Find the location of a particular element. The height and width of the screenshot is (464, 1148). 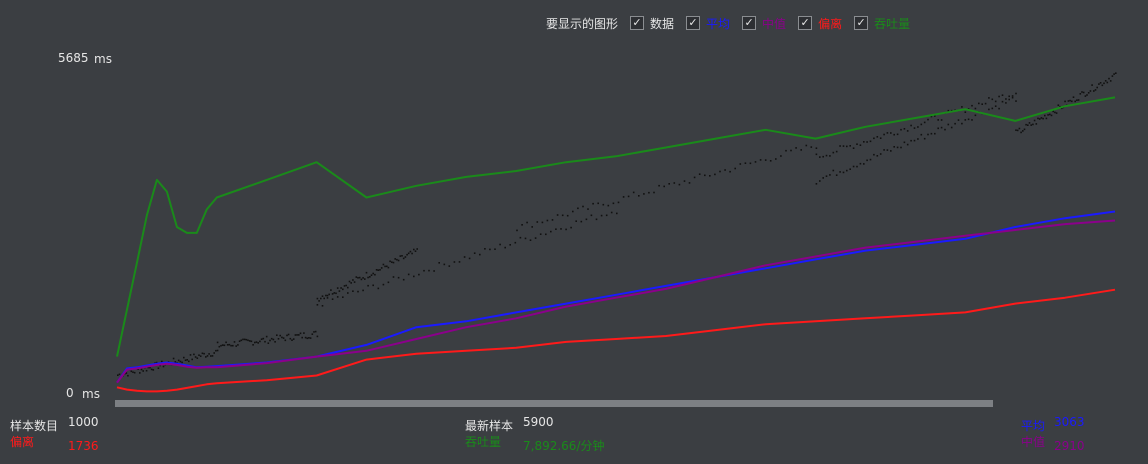

legend-item-average: ✓ 平均 is located at coordinates (708, 23).